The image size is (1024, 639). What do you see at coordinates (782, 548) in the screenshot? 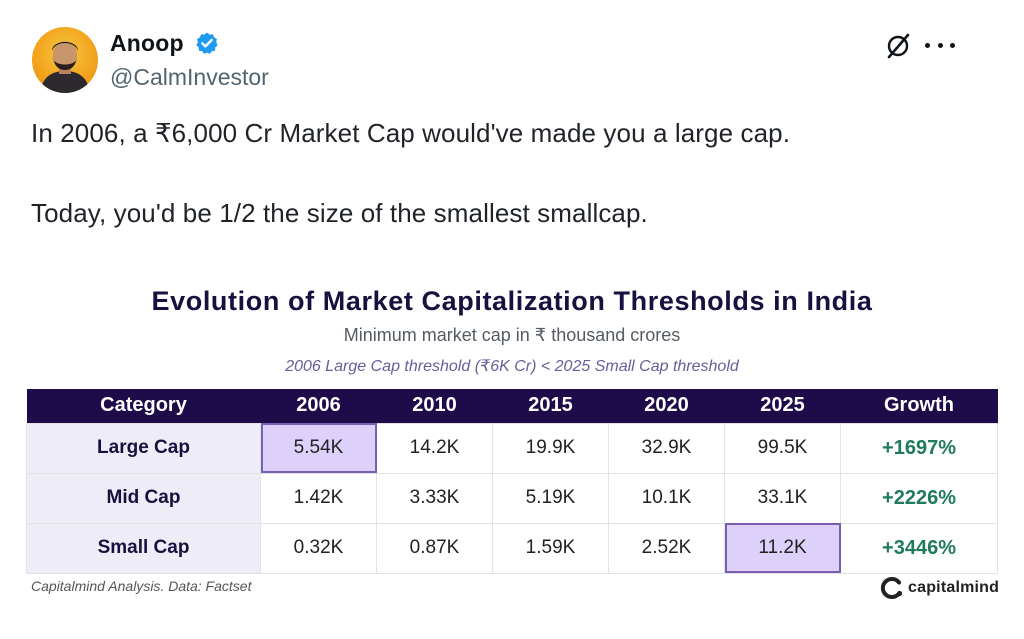
I see `table-cell-value: 11.2K` at bounding box center [782, 548].